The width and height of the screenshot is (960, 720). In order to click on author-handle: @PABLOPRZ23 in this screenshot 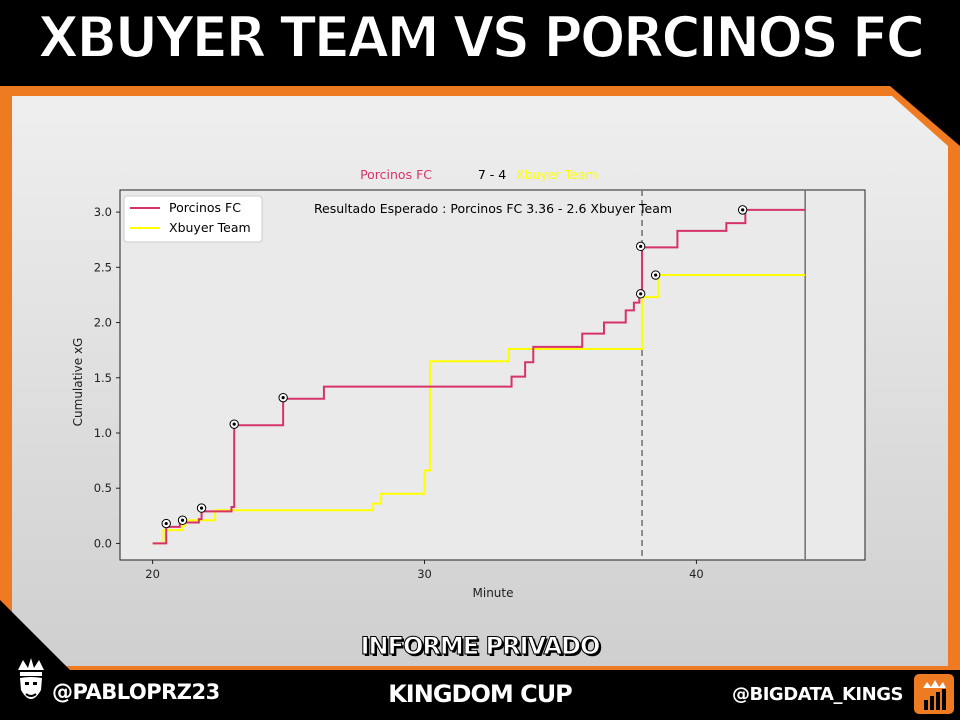, I will do `click(136, 692)`.